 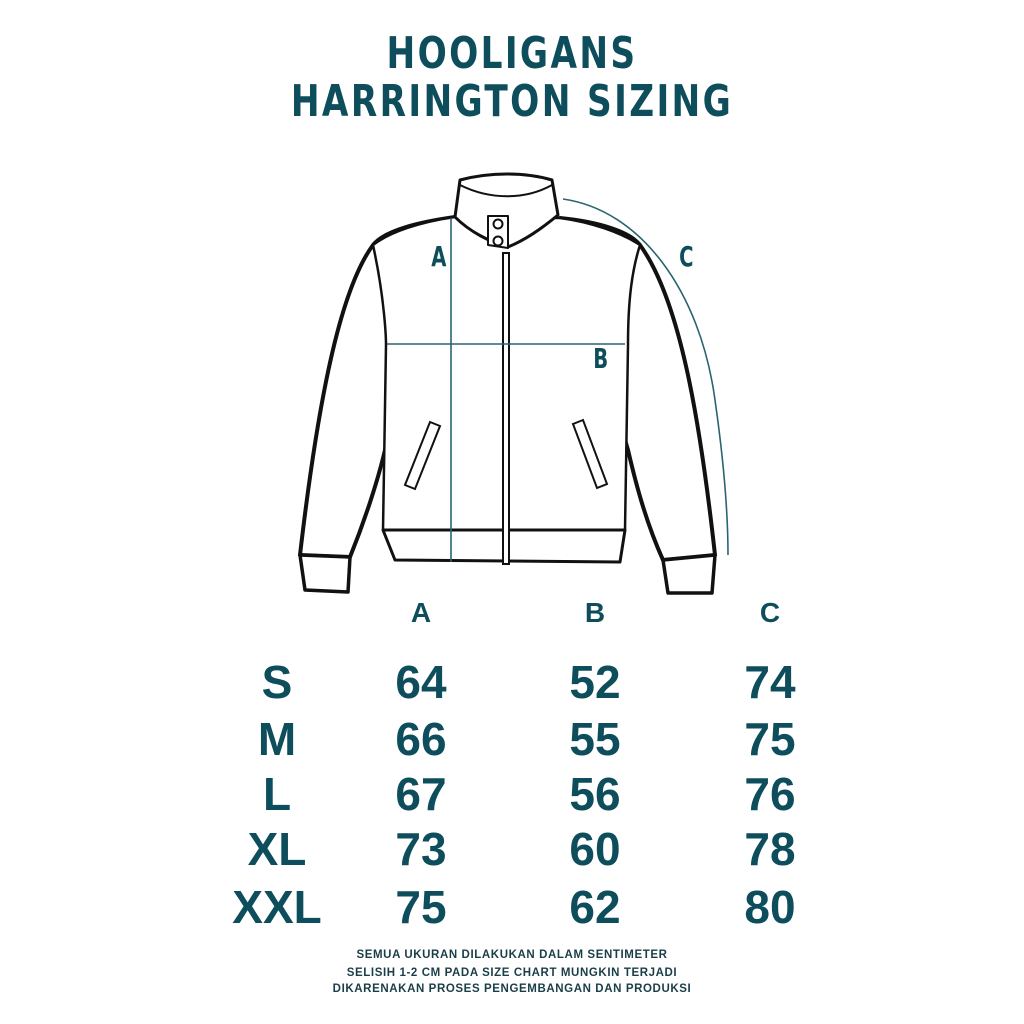 What do you see at coordinates (506, 408) in the screenshot?
I see `zipper` at bounding box center [506, 408].